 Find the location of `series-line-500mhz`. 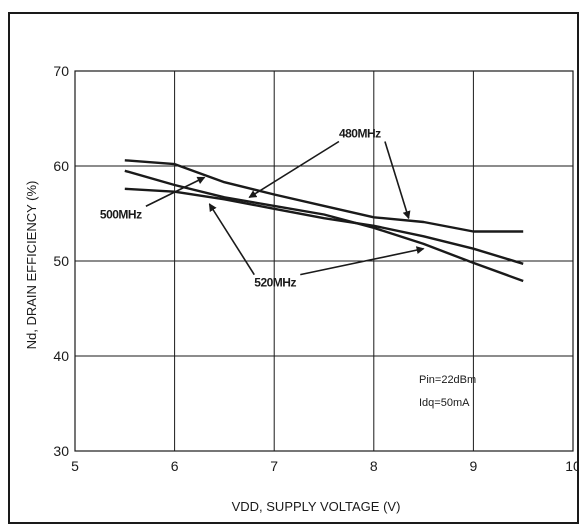

series-line-500mhz is located at coordinates (324, 226).